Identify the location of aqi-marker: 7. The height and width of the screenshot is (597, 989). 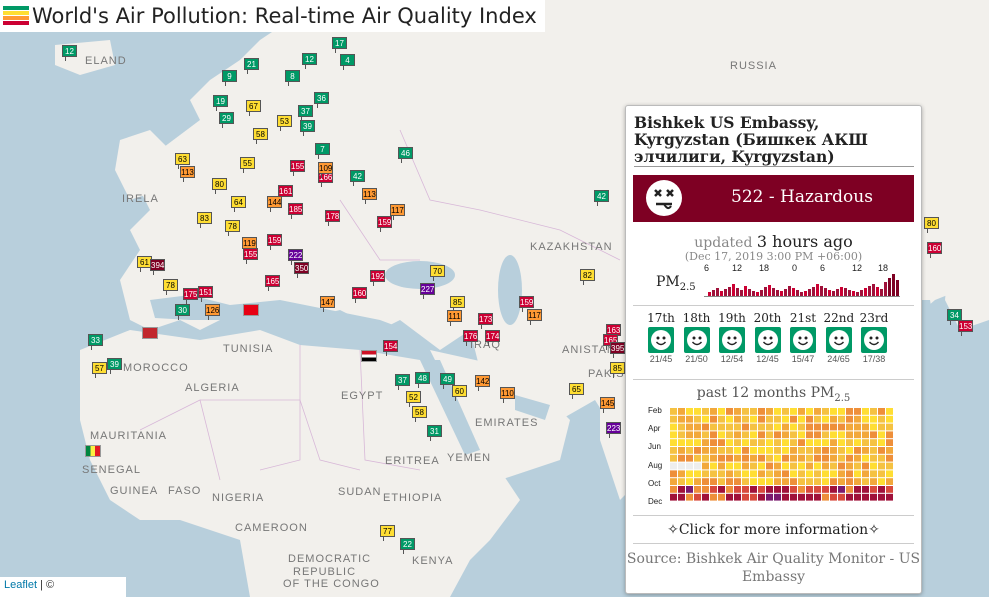
(322, 151).